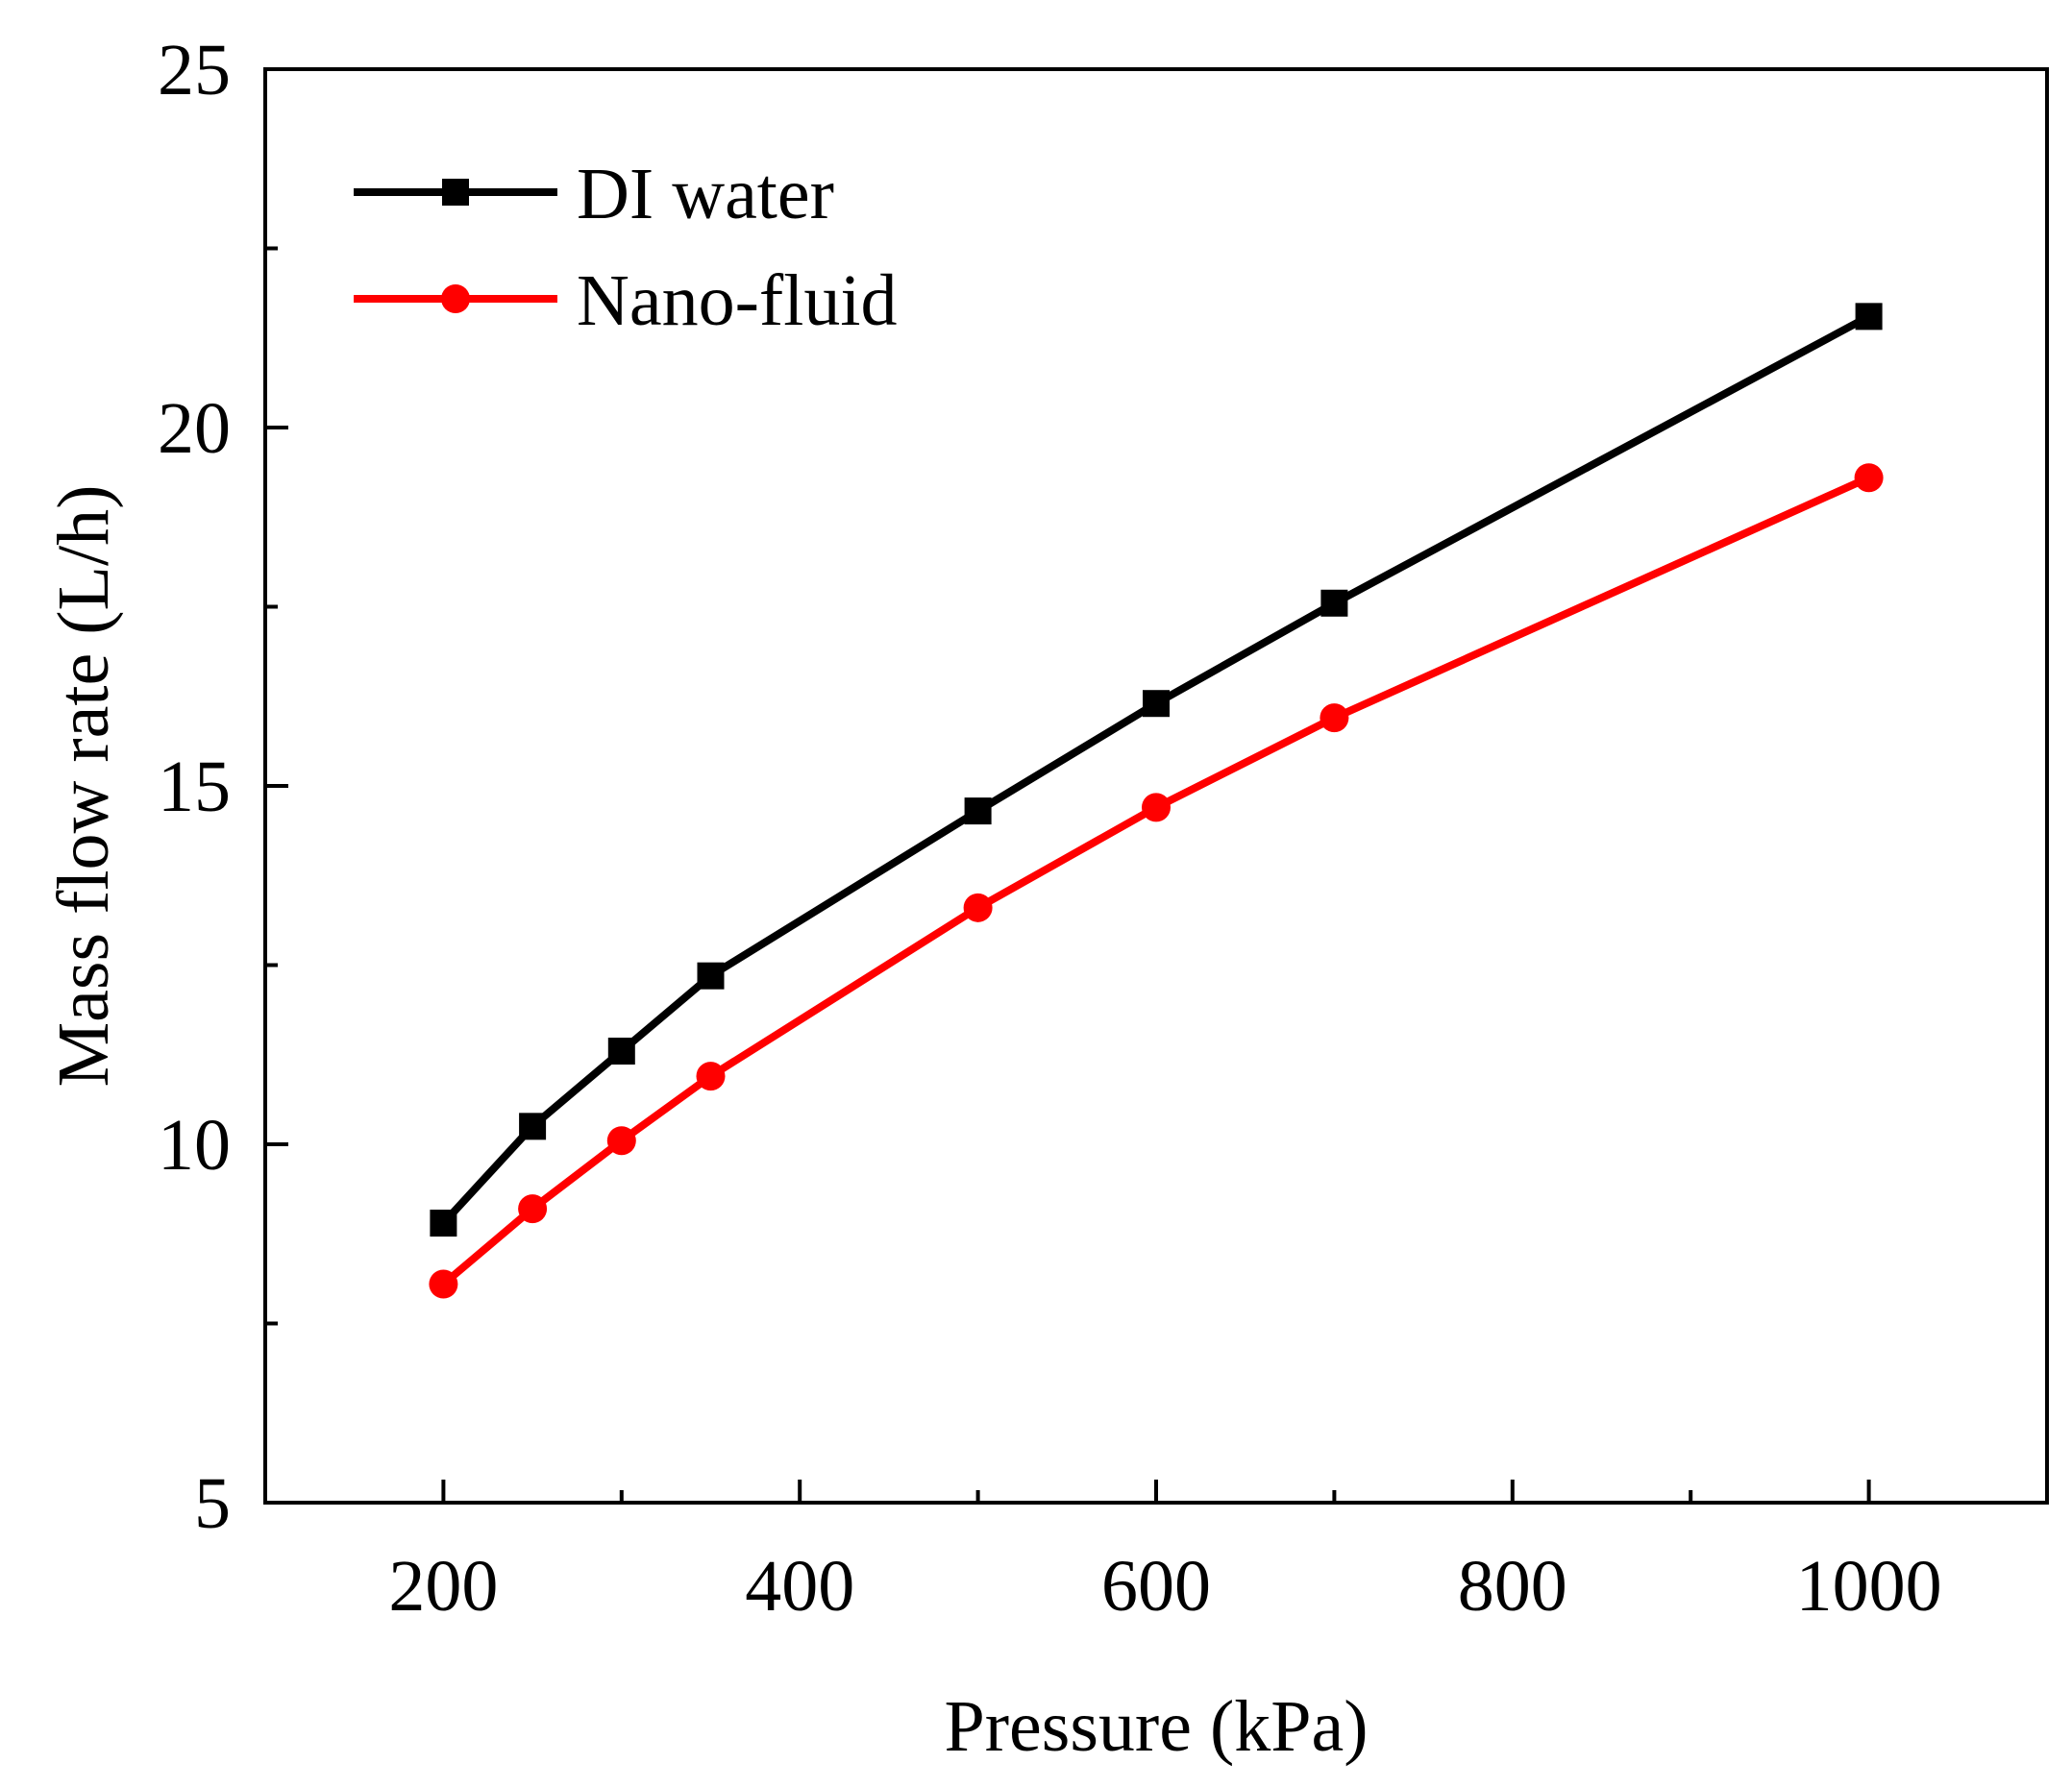 The image size is (2072, 1788). What do you see at coordinates (1156, 1491) in the screenshot?
I see `x-axis-ticks` at bounding box center [1156, 1491].